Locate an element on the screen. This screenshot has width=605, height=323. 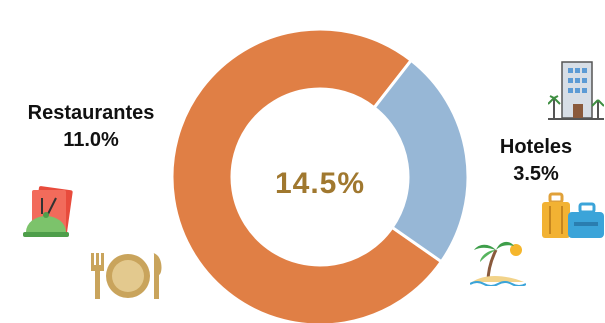
luggage-icon is located at coordinates (573, 215).